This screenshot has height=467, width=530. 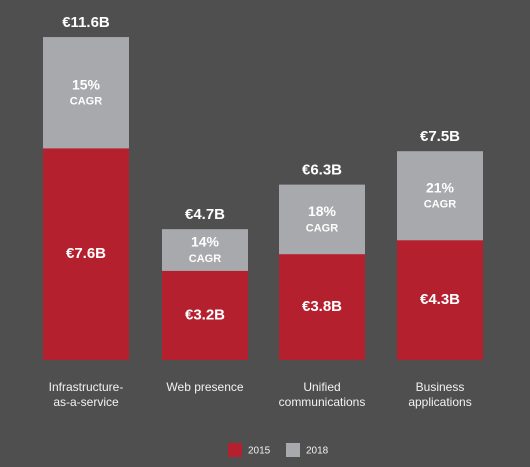 I want to click on total-label: €11.6B, so click(x=86, y=22).